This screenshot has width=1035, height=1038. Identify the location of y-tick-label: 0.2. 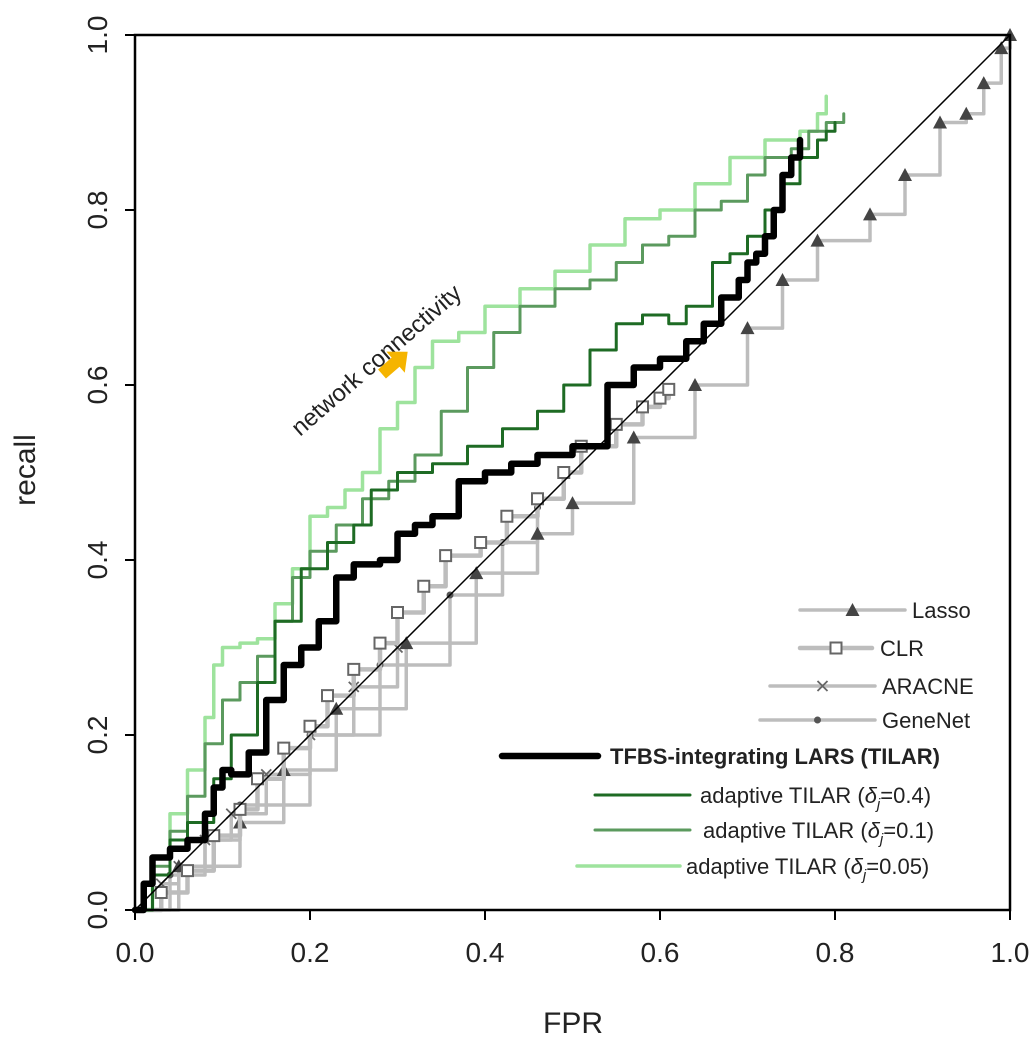
(97, 735).